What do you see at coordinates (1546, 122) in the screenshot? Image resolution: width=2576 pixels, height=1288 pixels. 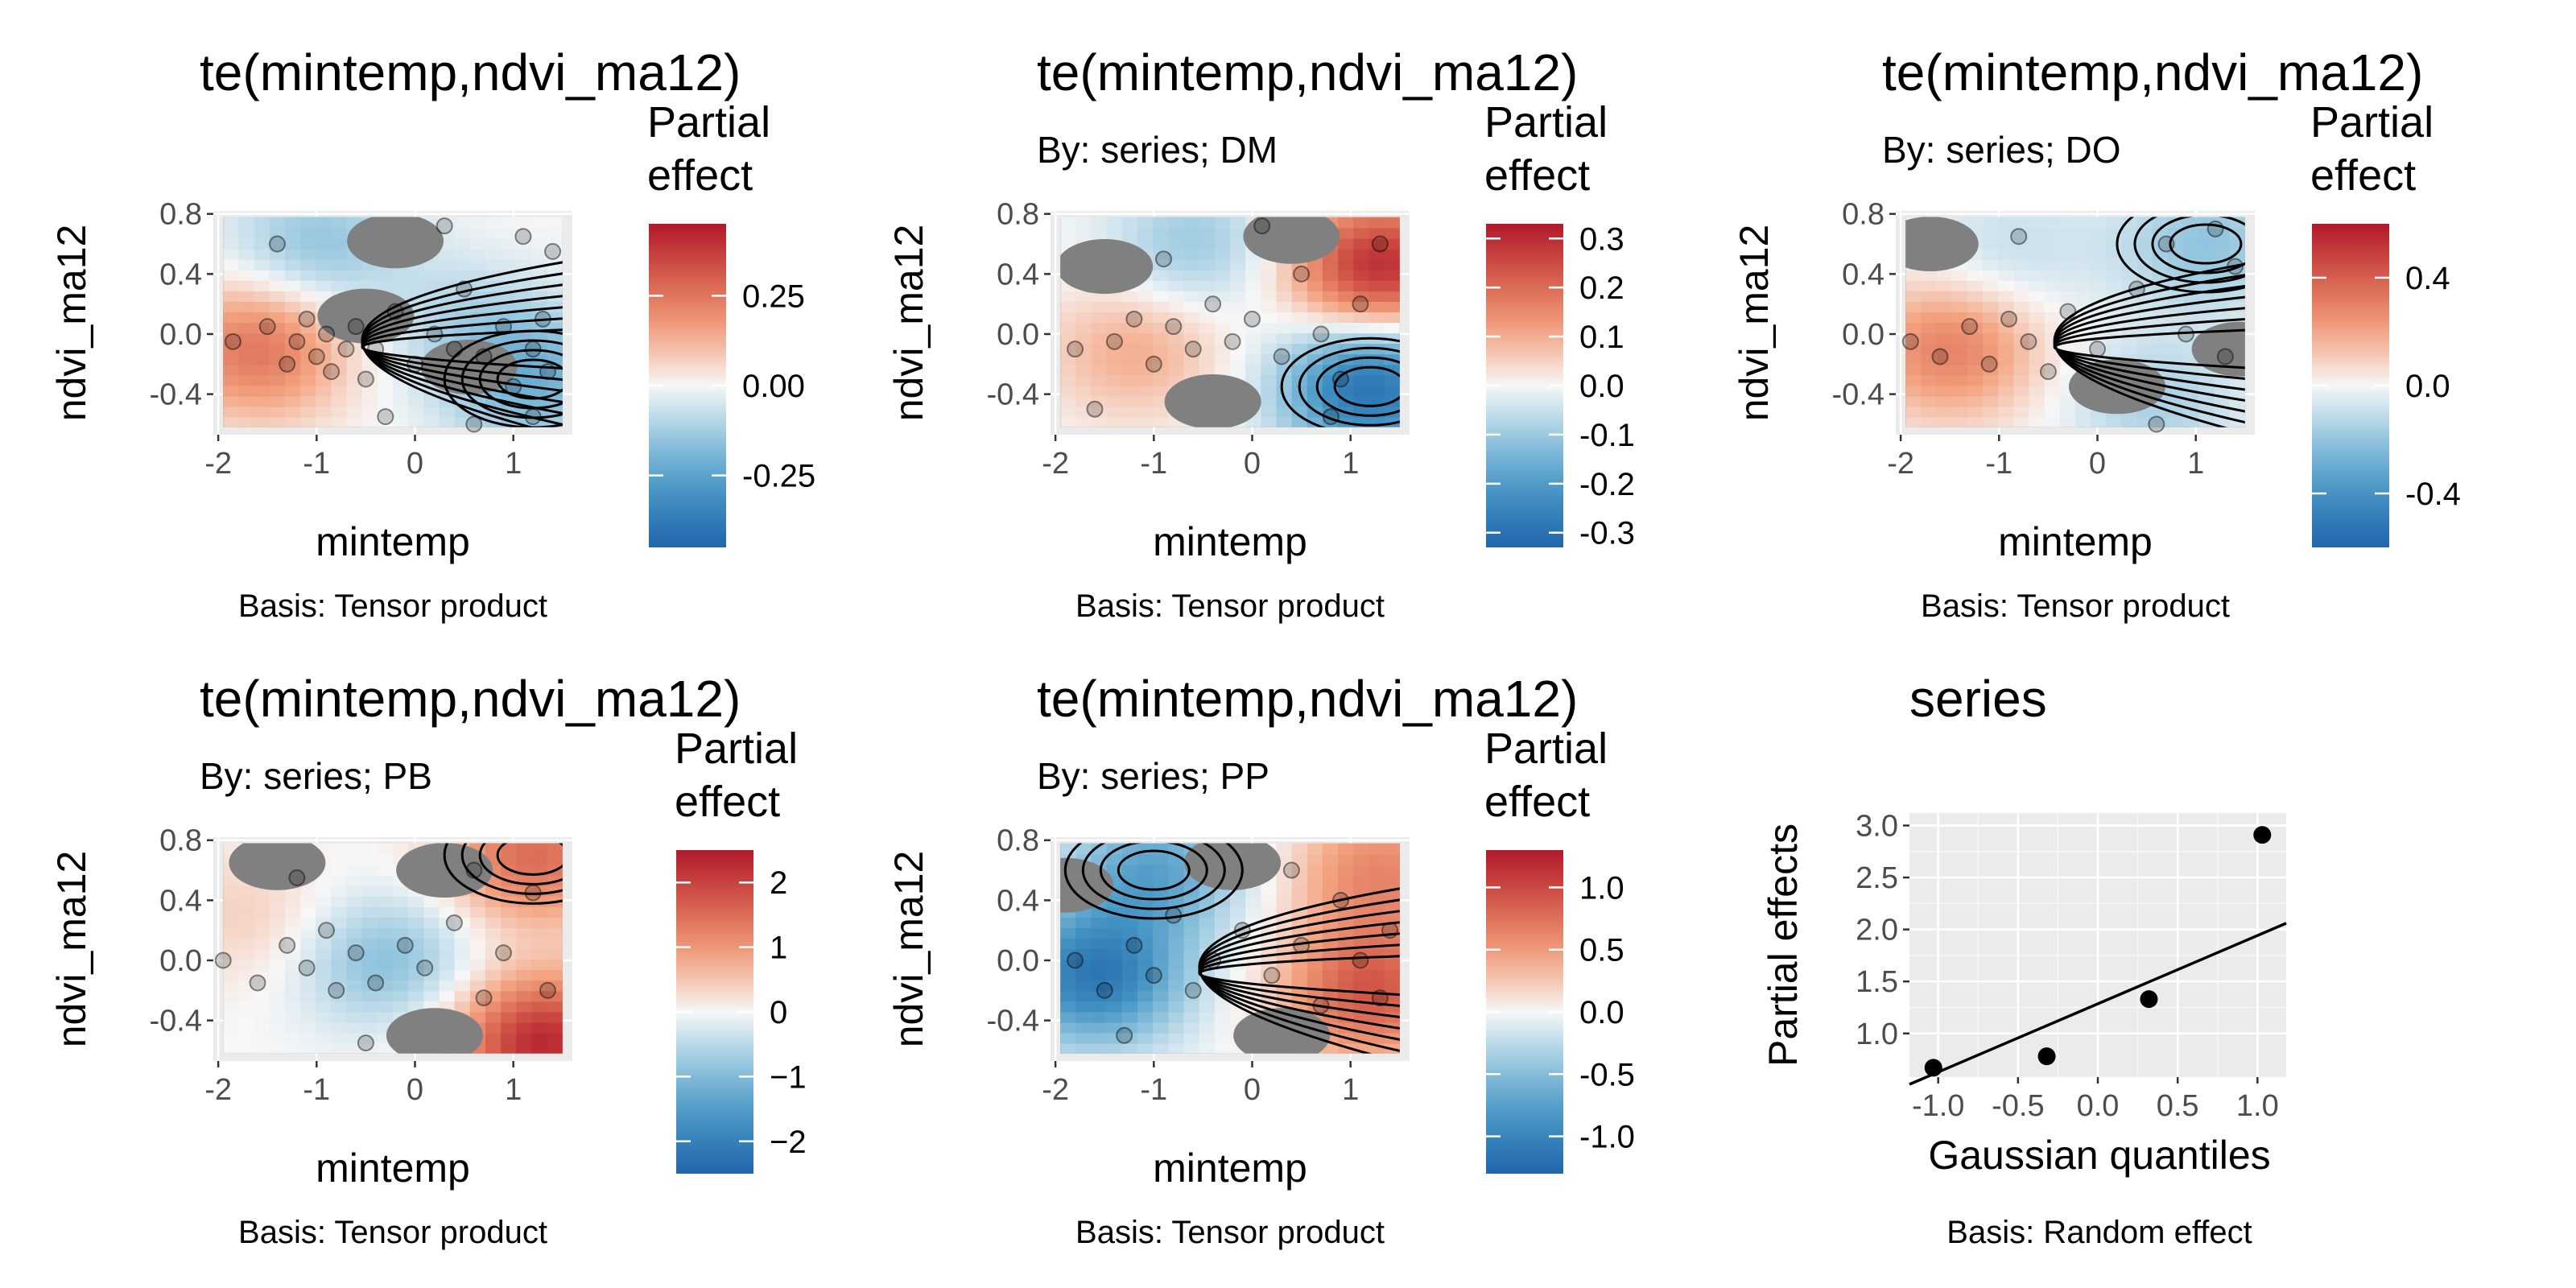 I see `legend-title-line-1: Partial` at bounding box center [1546, 122].